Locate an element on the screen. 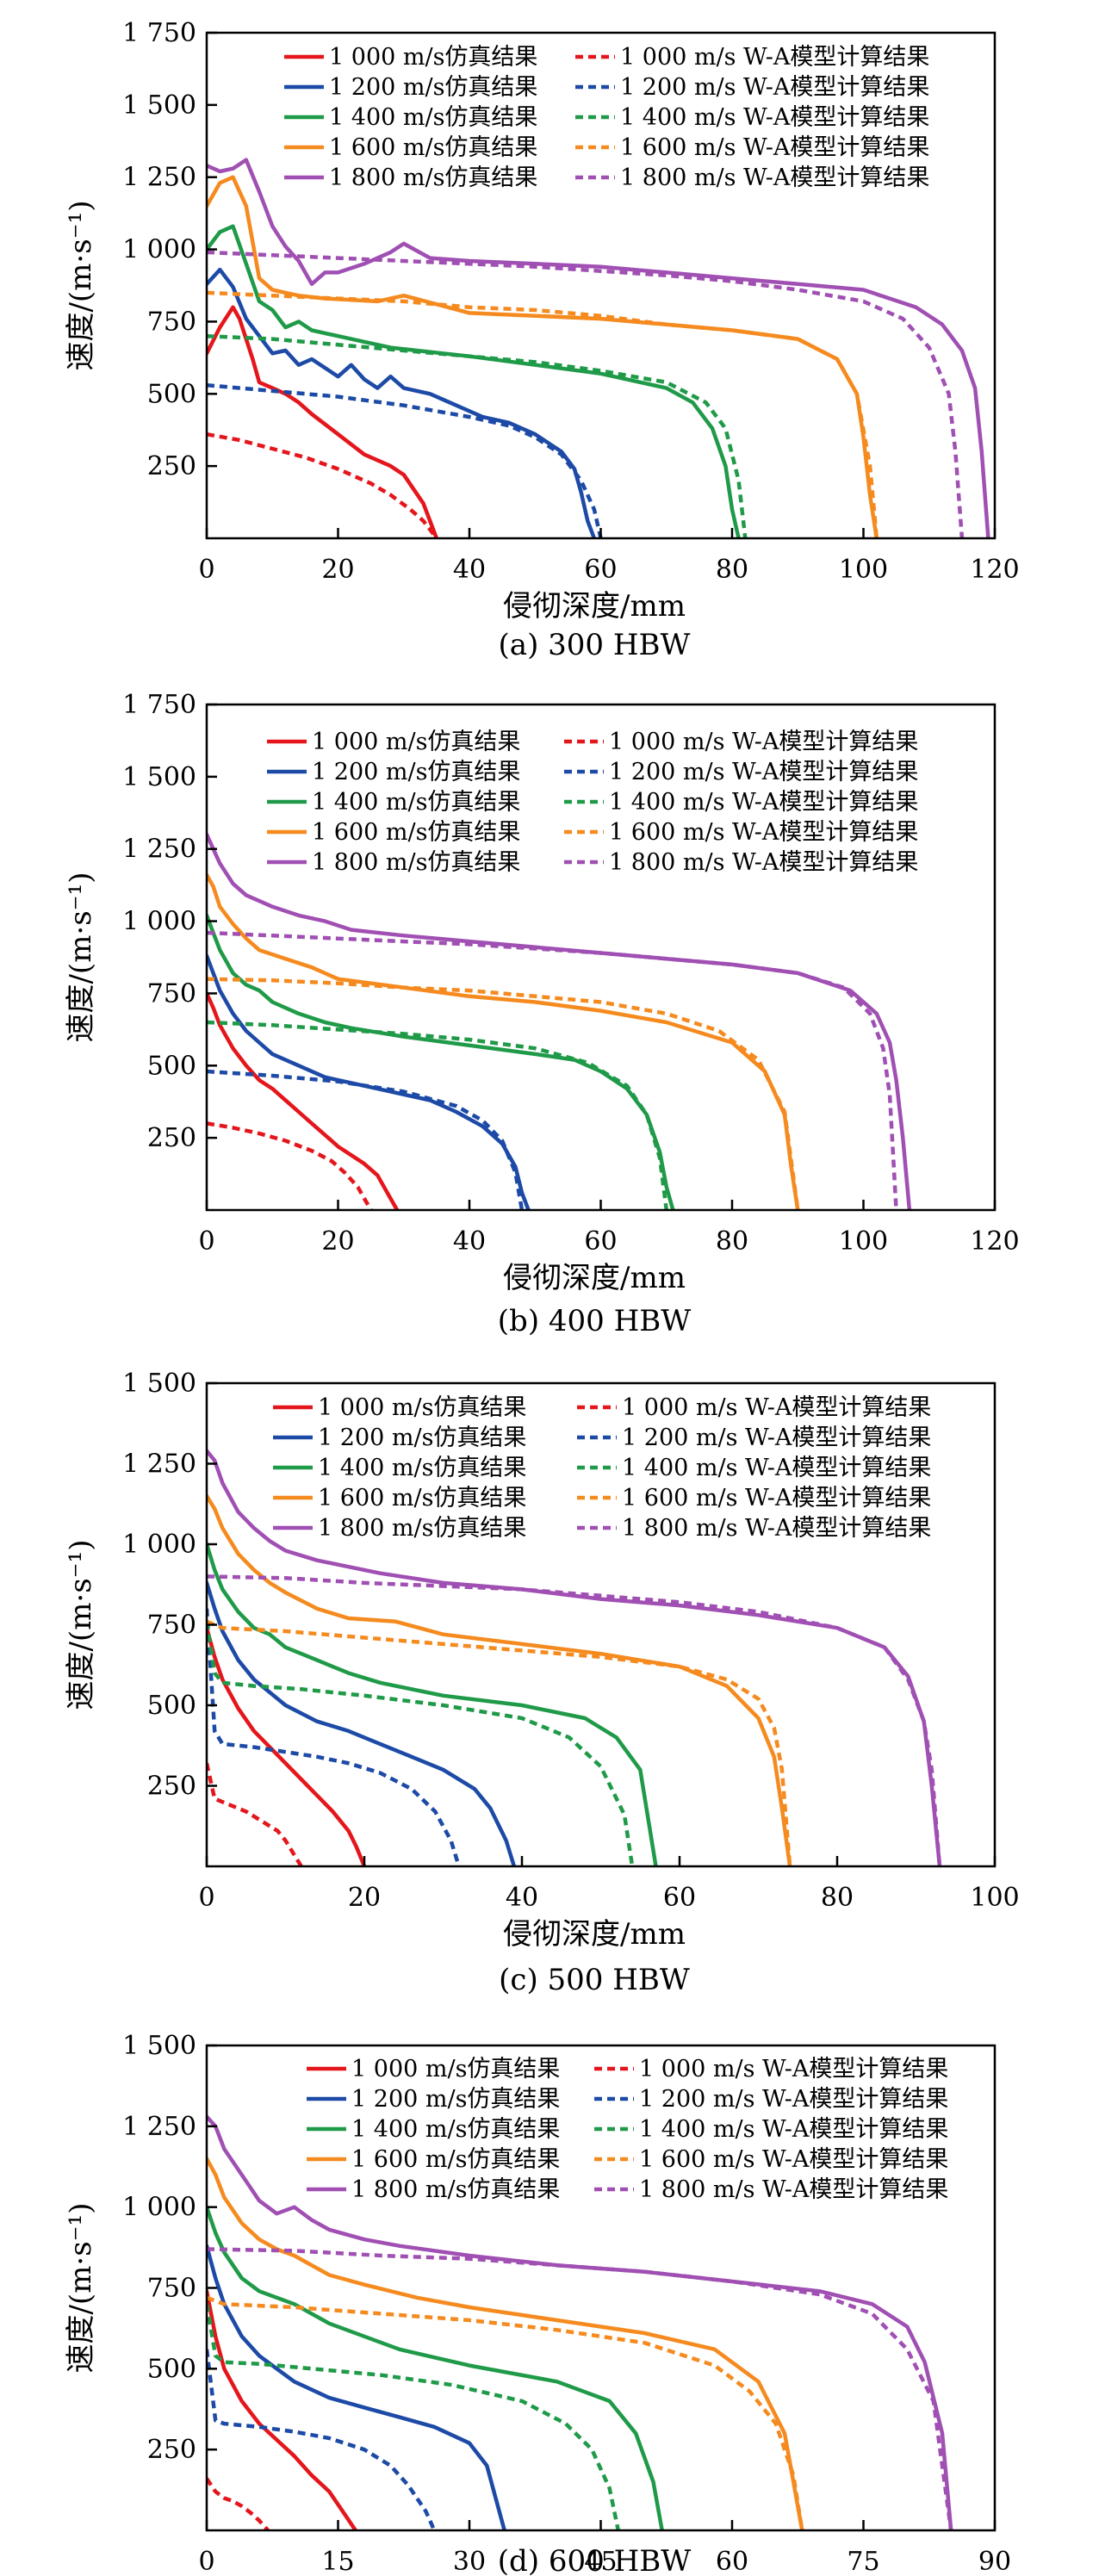 This screenshot has width=1099, height=2576. legend-label-sim-0: 1 000 m/s仿真结果 is located at coordinates (455, 2069).